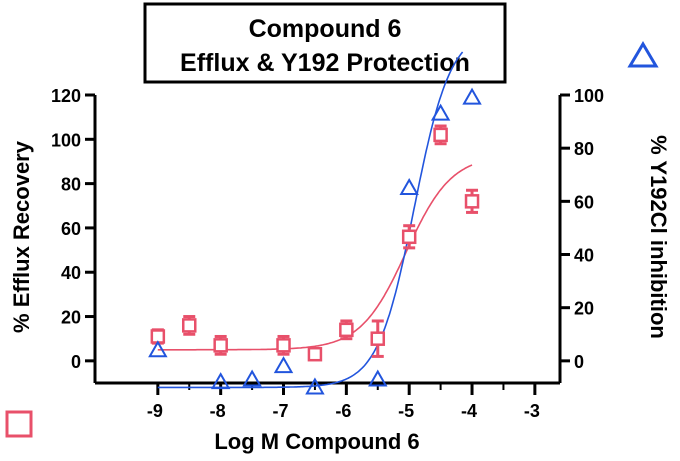 This screenshot has height=461, width=680. Describe the element at coordinates (584, 256) in the screenshot. I see `y-right-tick-label: 40` at that location.